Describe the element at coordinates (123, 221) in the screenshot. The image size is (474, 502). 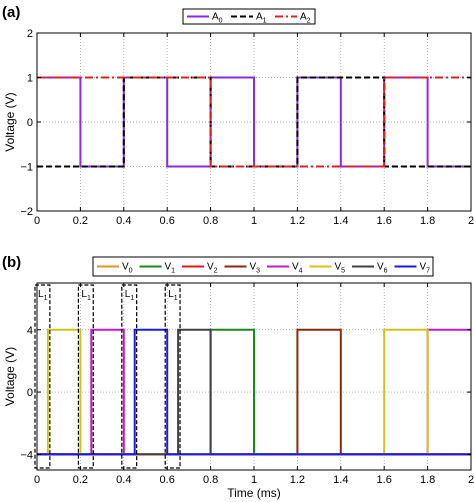
I see `panel-a-xtick-label: 0.4` at that location.